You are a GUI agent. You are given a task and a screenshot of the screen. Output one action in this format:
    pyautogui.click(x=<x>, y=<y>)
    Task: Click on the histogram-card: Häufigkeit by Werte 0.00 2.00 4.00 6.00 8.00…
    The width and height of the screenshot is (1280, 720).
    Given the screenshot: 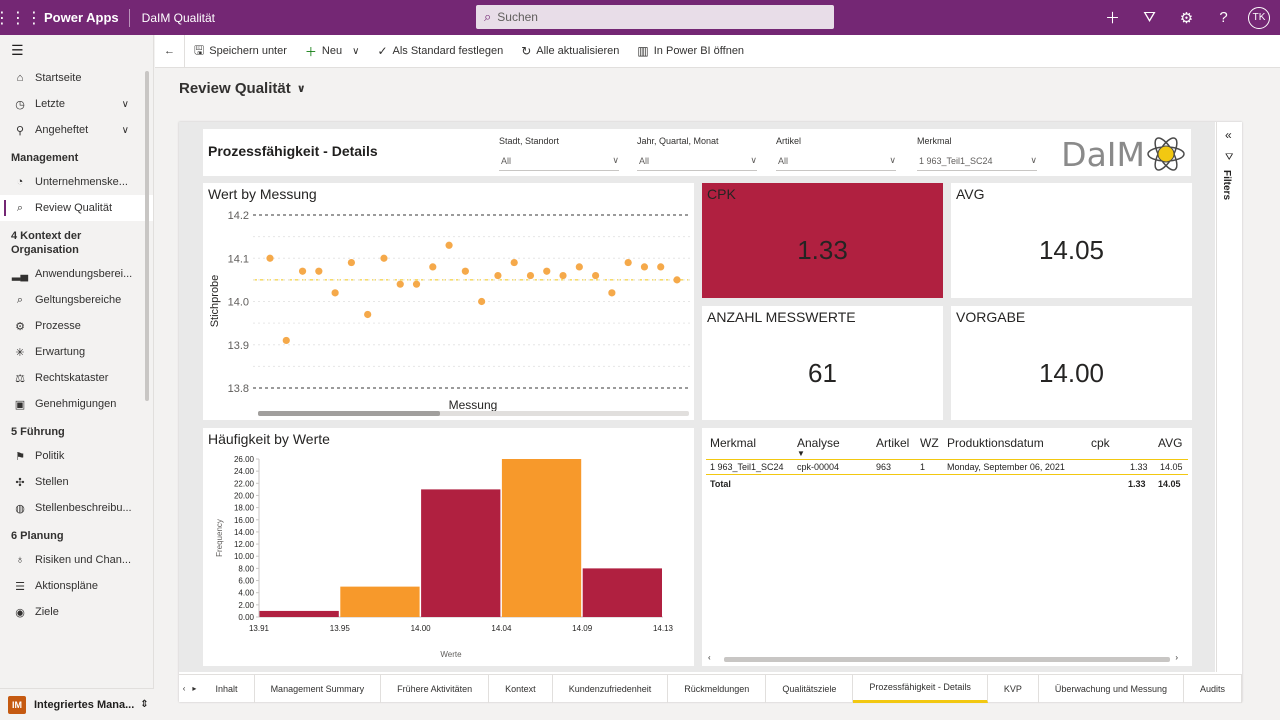 What is the action you would take?
    pyautogui.click(x=448, y=547)
    